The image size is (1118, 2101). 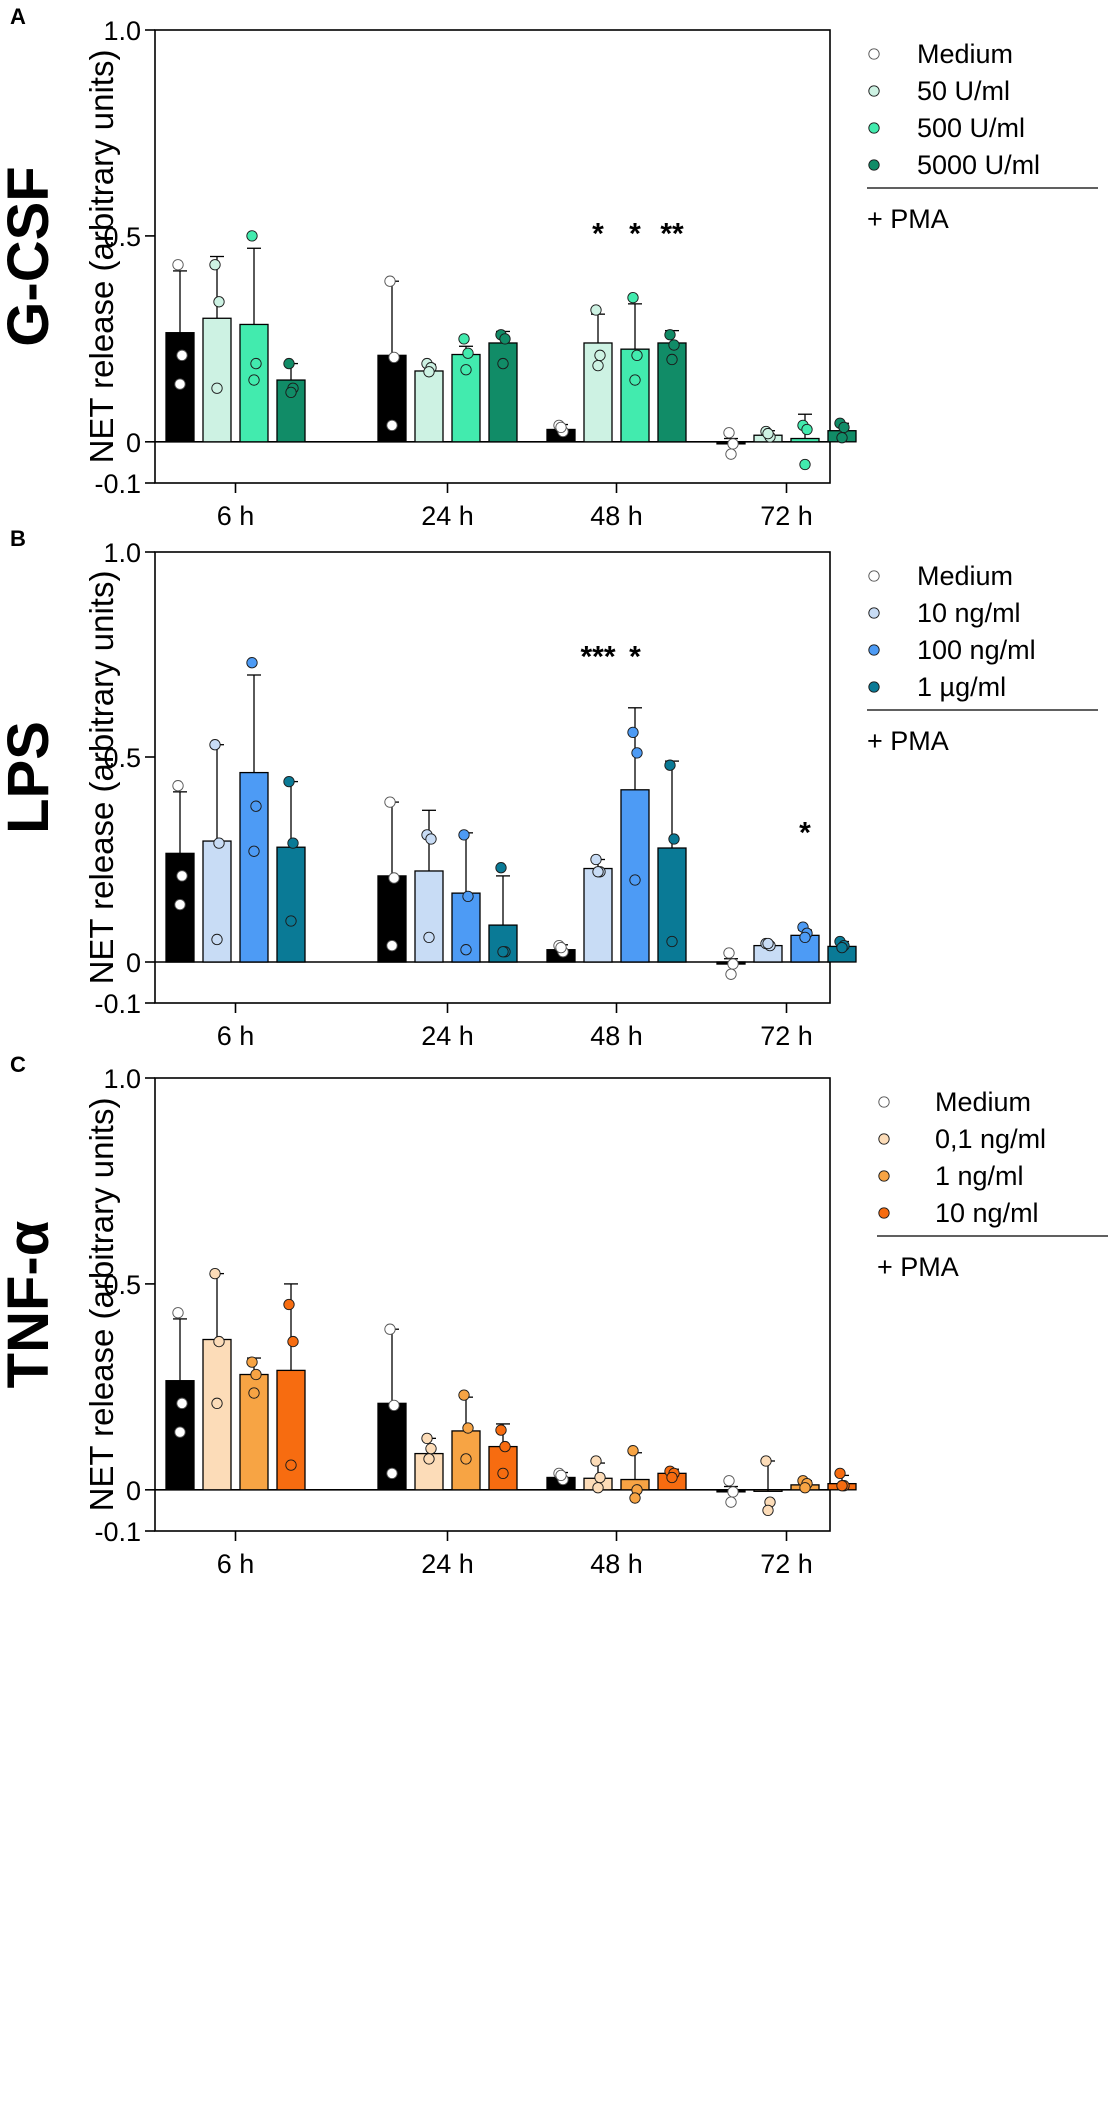 I want to click on y-tick-label: 0.5, so click(x=122, y=237).